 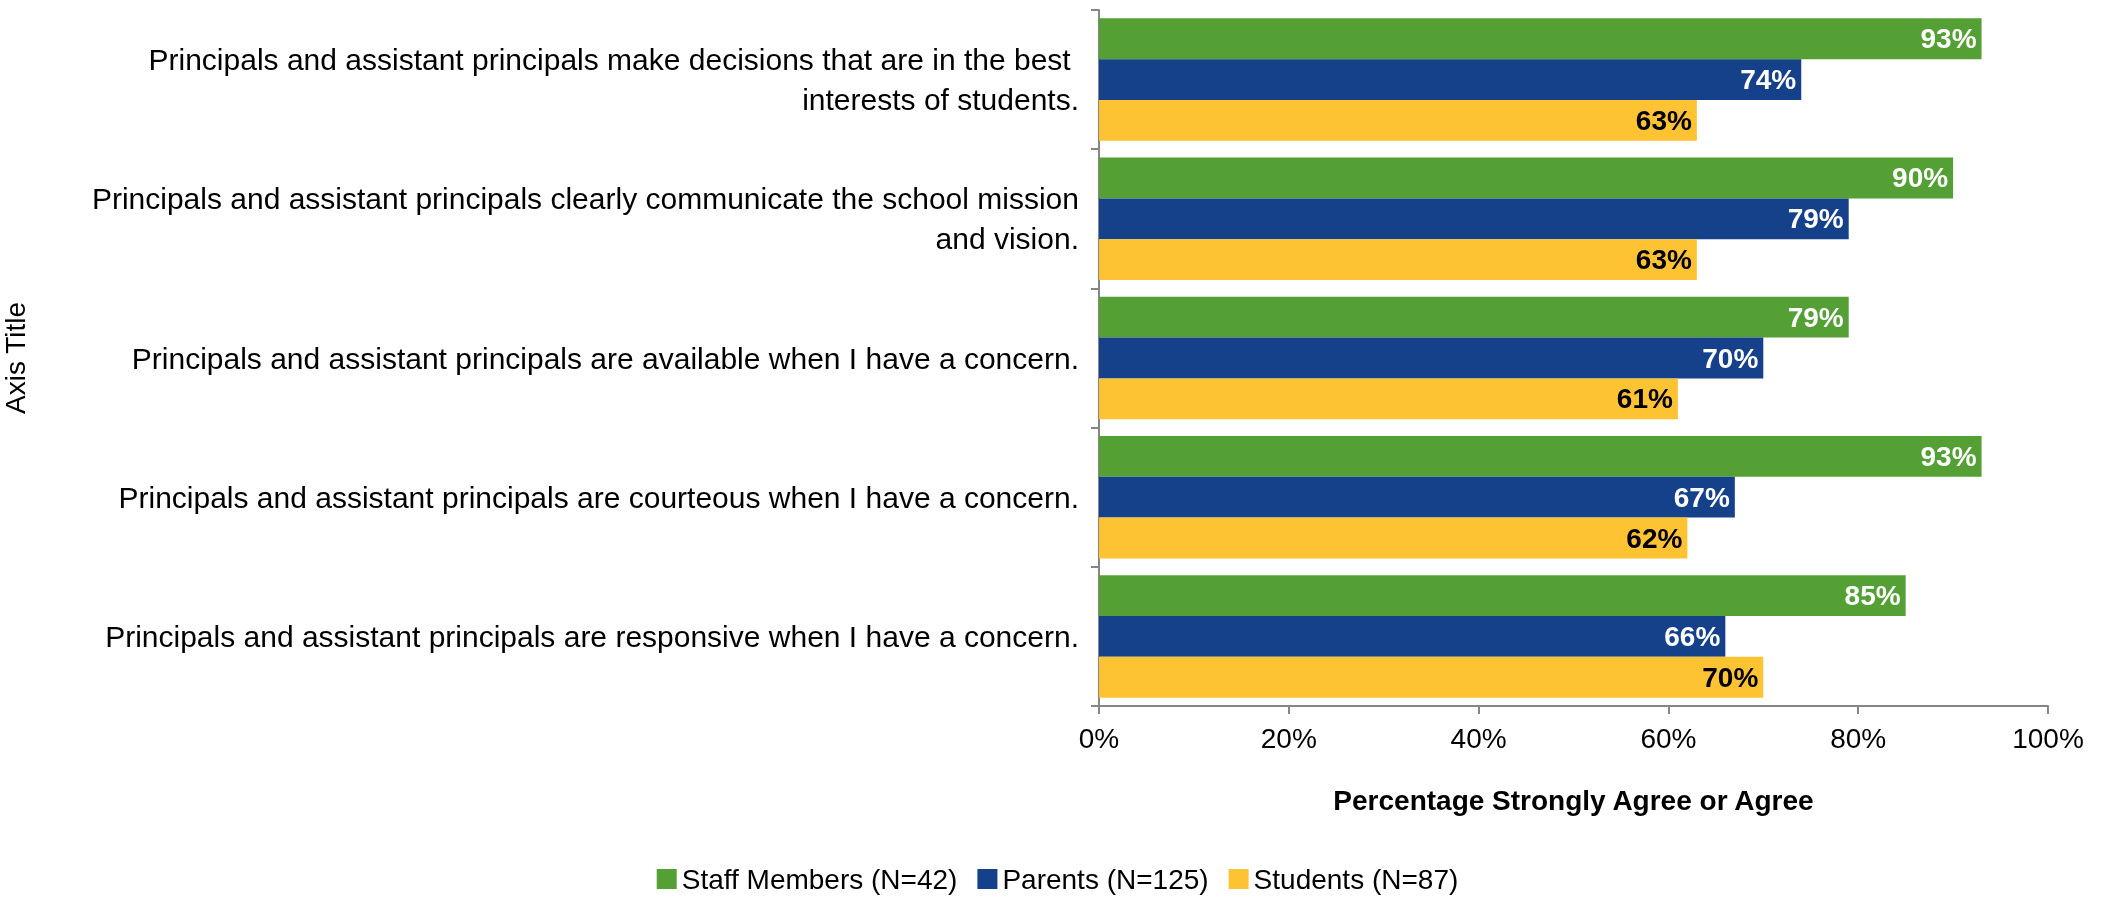 I want to click on y-tick-label: Principals and assistant principals are responsive when I have a concern., so click(x=592, y=636).